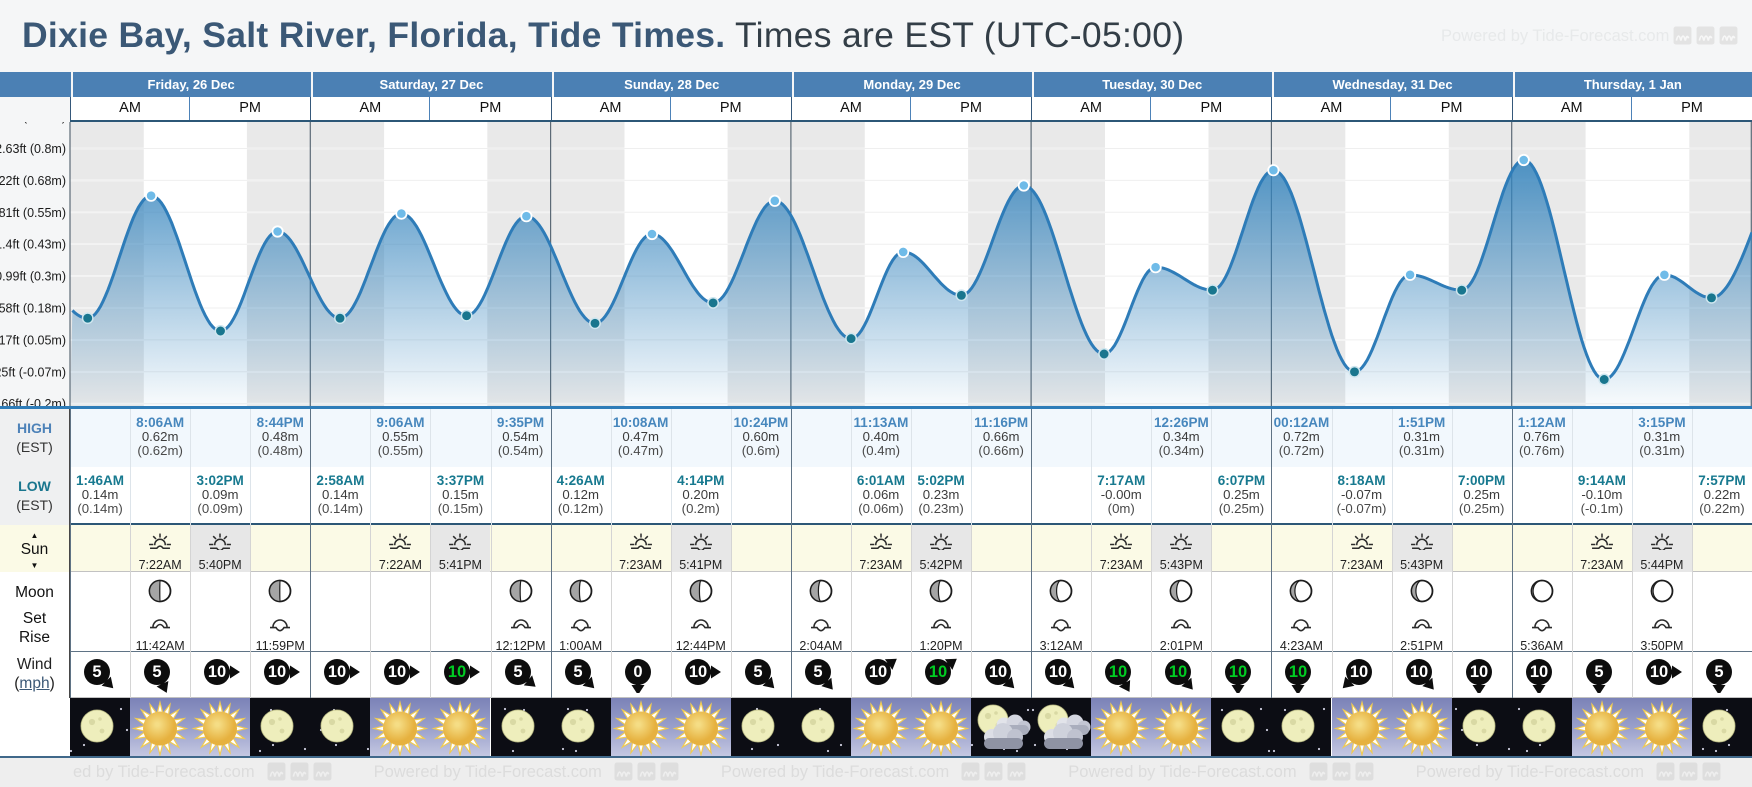 The image size is (1752, 787). What do you see at coordinates (33, 401) in the screenshot?
I see `svg-text: -0.66ft (-0.2m)` at bounding box center [33, 401].